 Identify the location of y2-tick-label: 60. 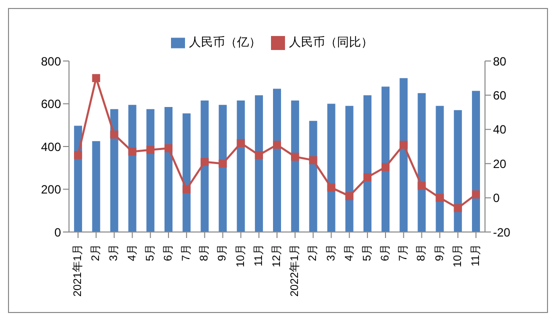
(500, 95).